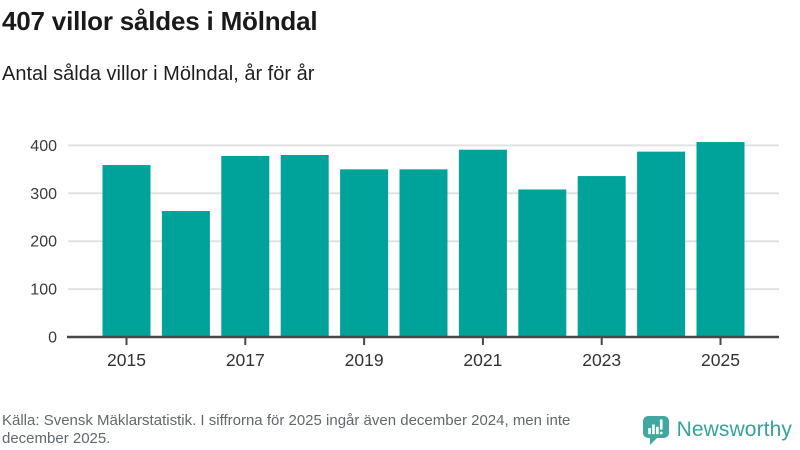  I want to click on y-tick-label-0: 0, so click(52, 338).